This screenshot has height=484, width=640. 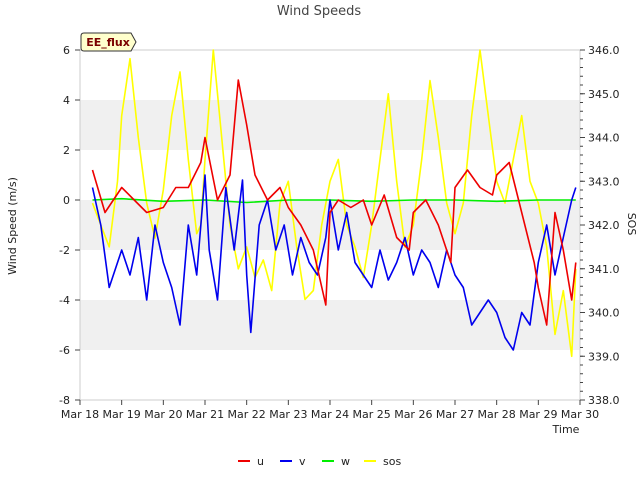 I want to click on y2-tick-label: 342.0, so click(x=604, y=225).